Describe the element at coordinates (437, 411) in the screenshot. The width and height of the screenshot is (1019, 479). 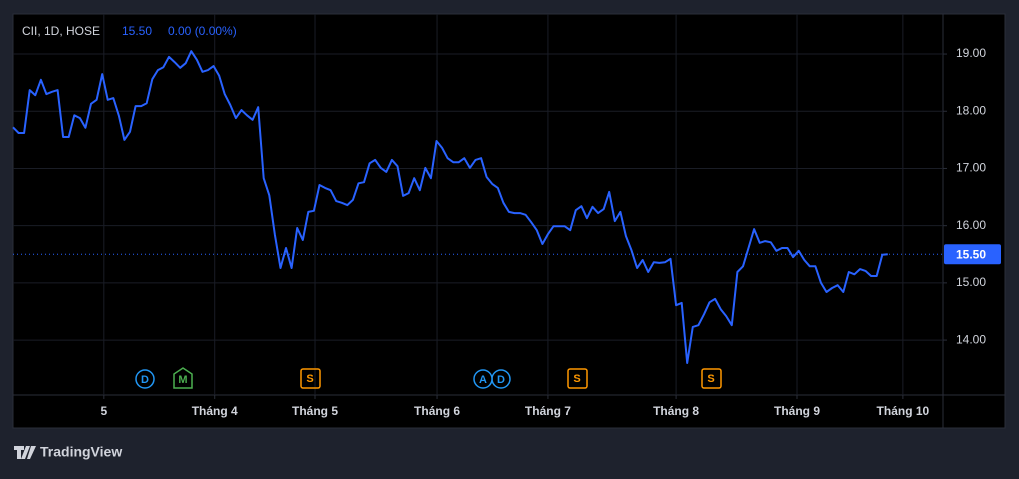
I see `x-tick-label: Tháng 6` at that location.